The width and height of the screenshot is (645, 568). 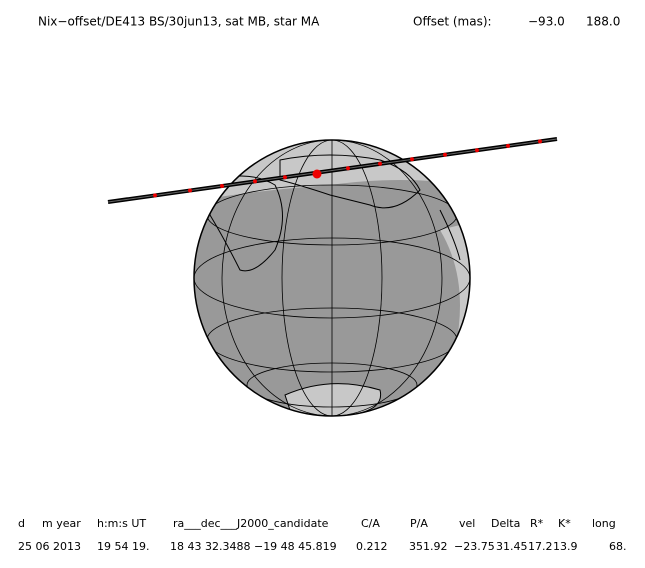 What do you see at coordinates (419, 523) in the screenshot?
I see `column-header: P/A` at bounding box center [419, 523].